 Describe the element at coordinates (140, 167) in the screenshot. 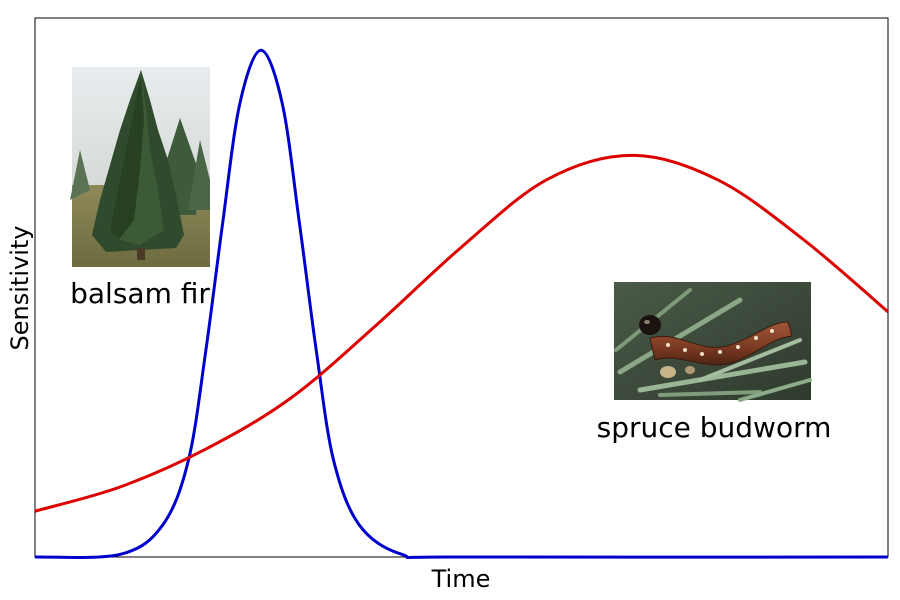

I see `balsam-fir-photo` at that location.